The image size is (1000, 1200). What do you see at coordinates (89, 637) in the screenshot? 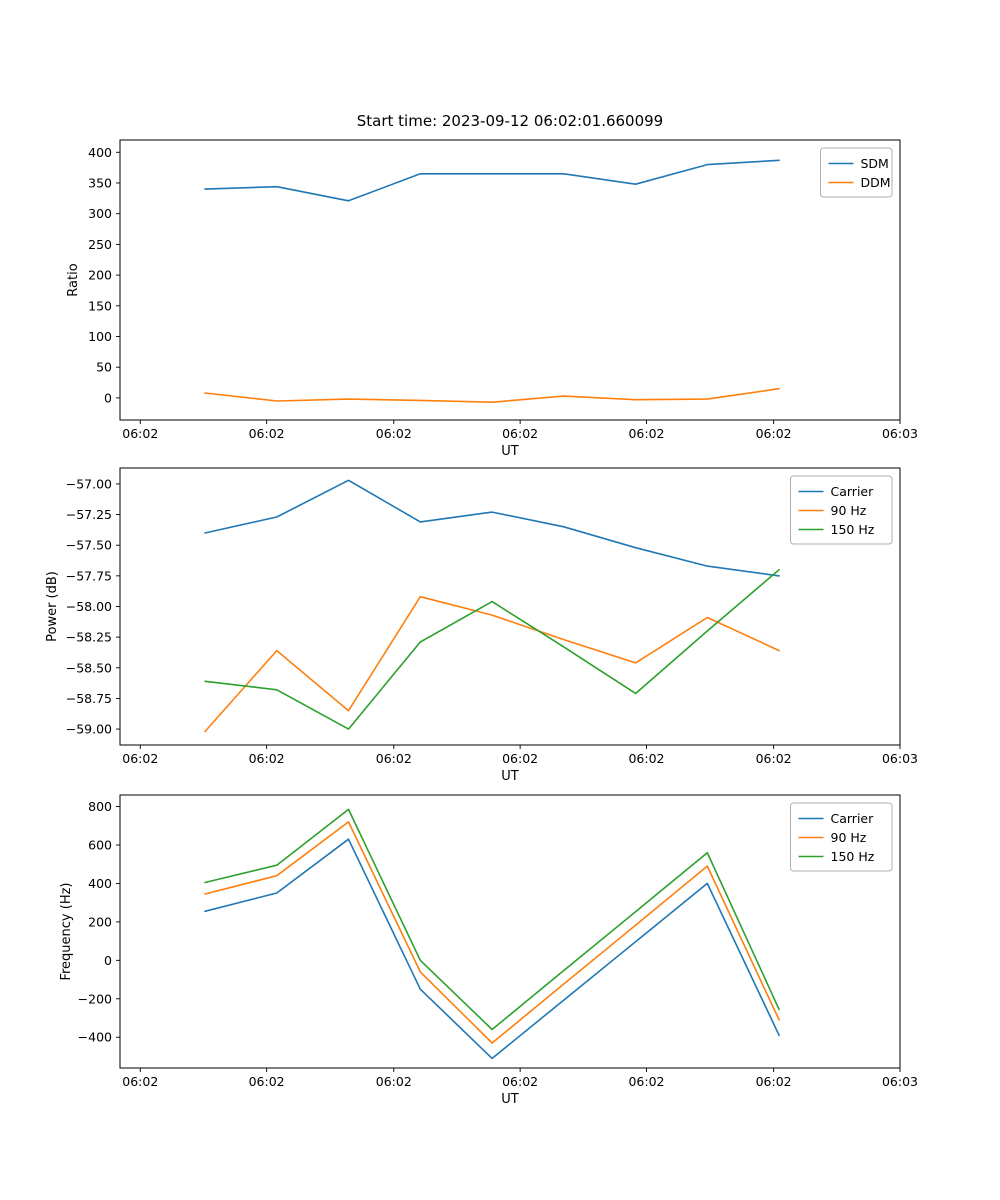
I see `y-tick-label: −58.25` at bounding box center [89, 637].